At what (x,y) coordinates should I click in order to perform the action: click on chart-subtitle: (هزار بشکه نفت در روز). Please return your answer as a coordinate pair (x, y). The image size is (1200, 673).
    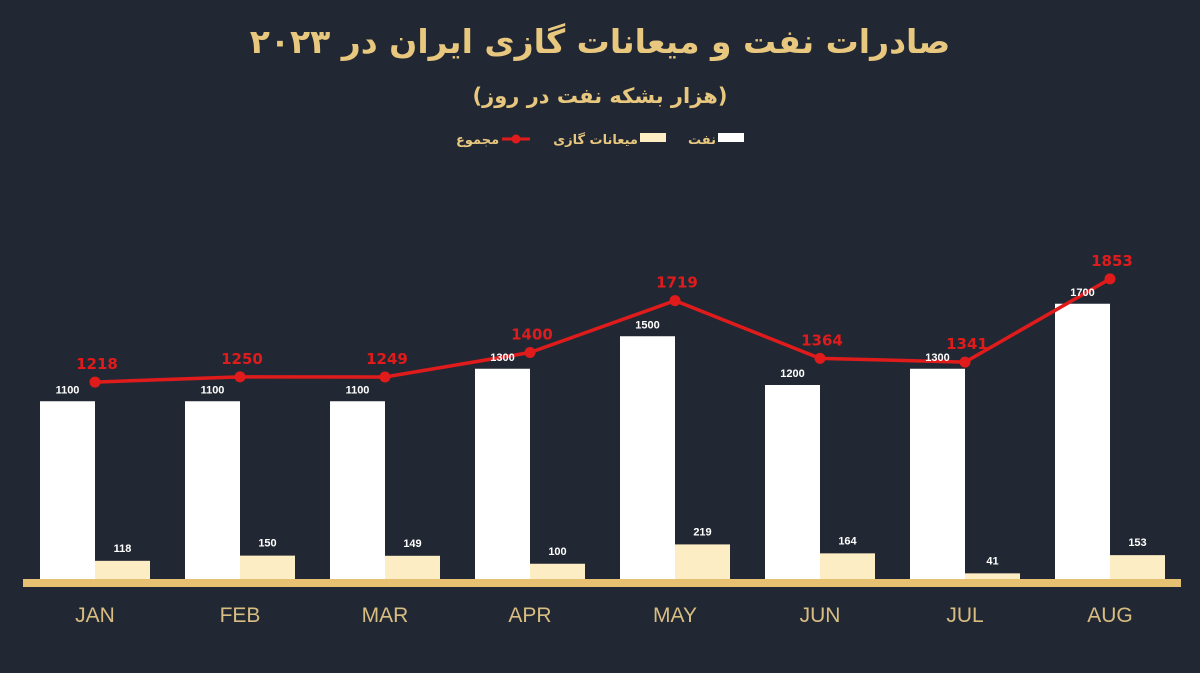
    Looking at the image, I should click on (600, 96).